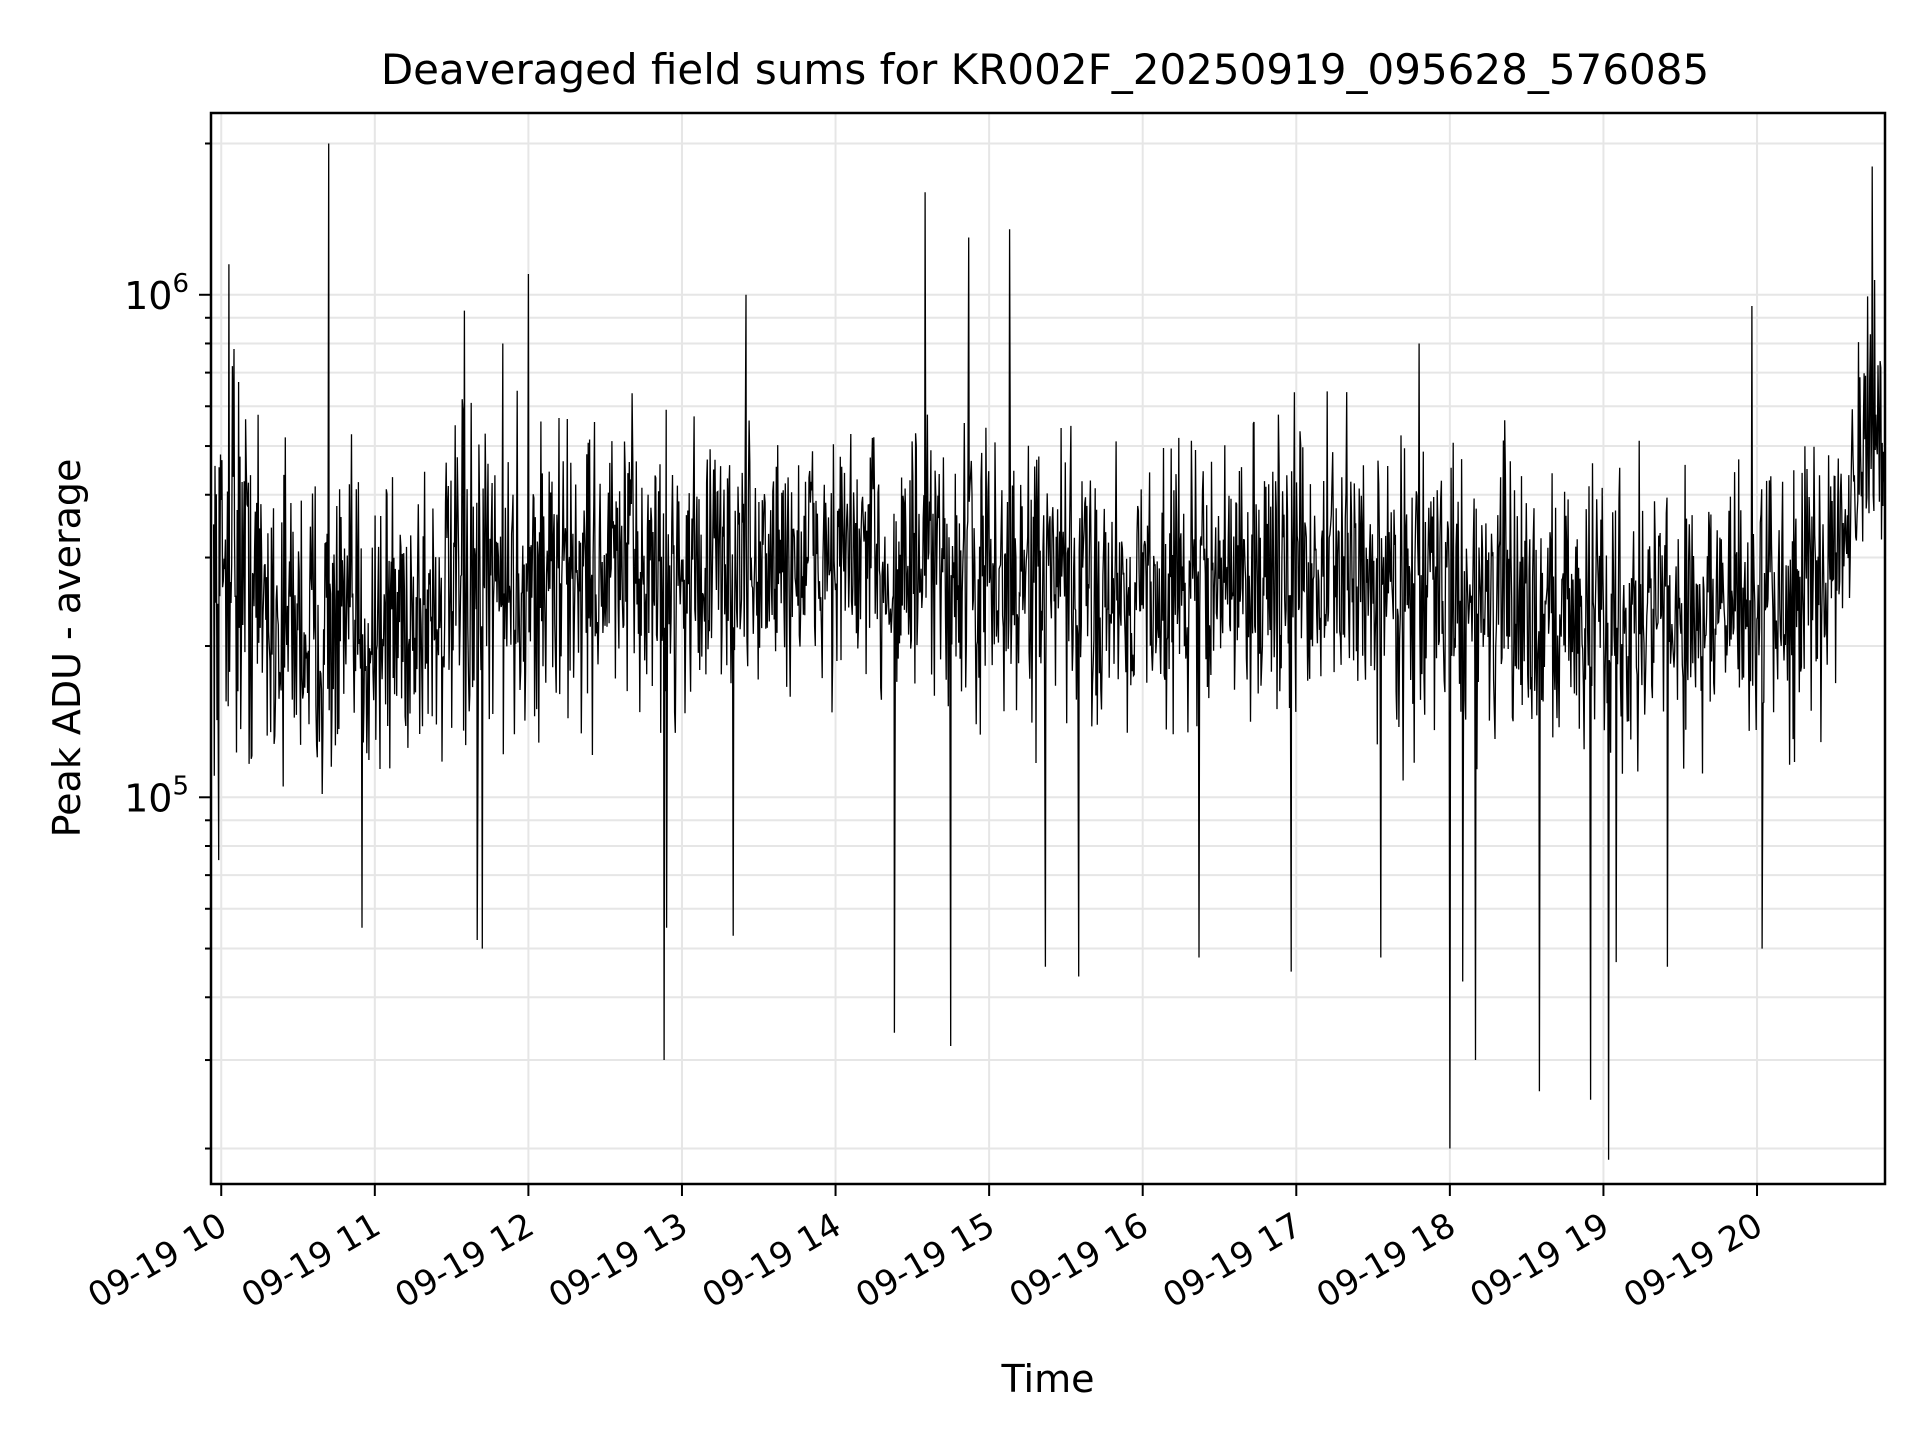 This screenshot has height=1444, width=1920. Describe the element at coordinates (1048, 1379) in the screenshot. I see `x-axis-label: Time` at that location.